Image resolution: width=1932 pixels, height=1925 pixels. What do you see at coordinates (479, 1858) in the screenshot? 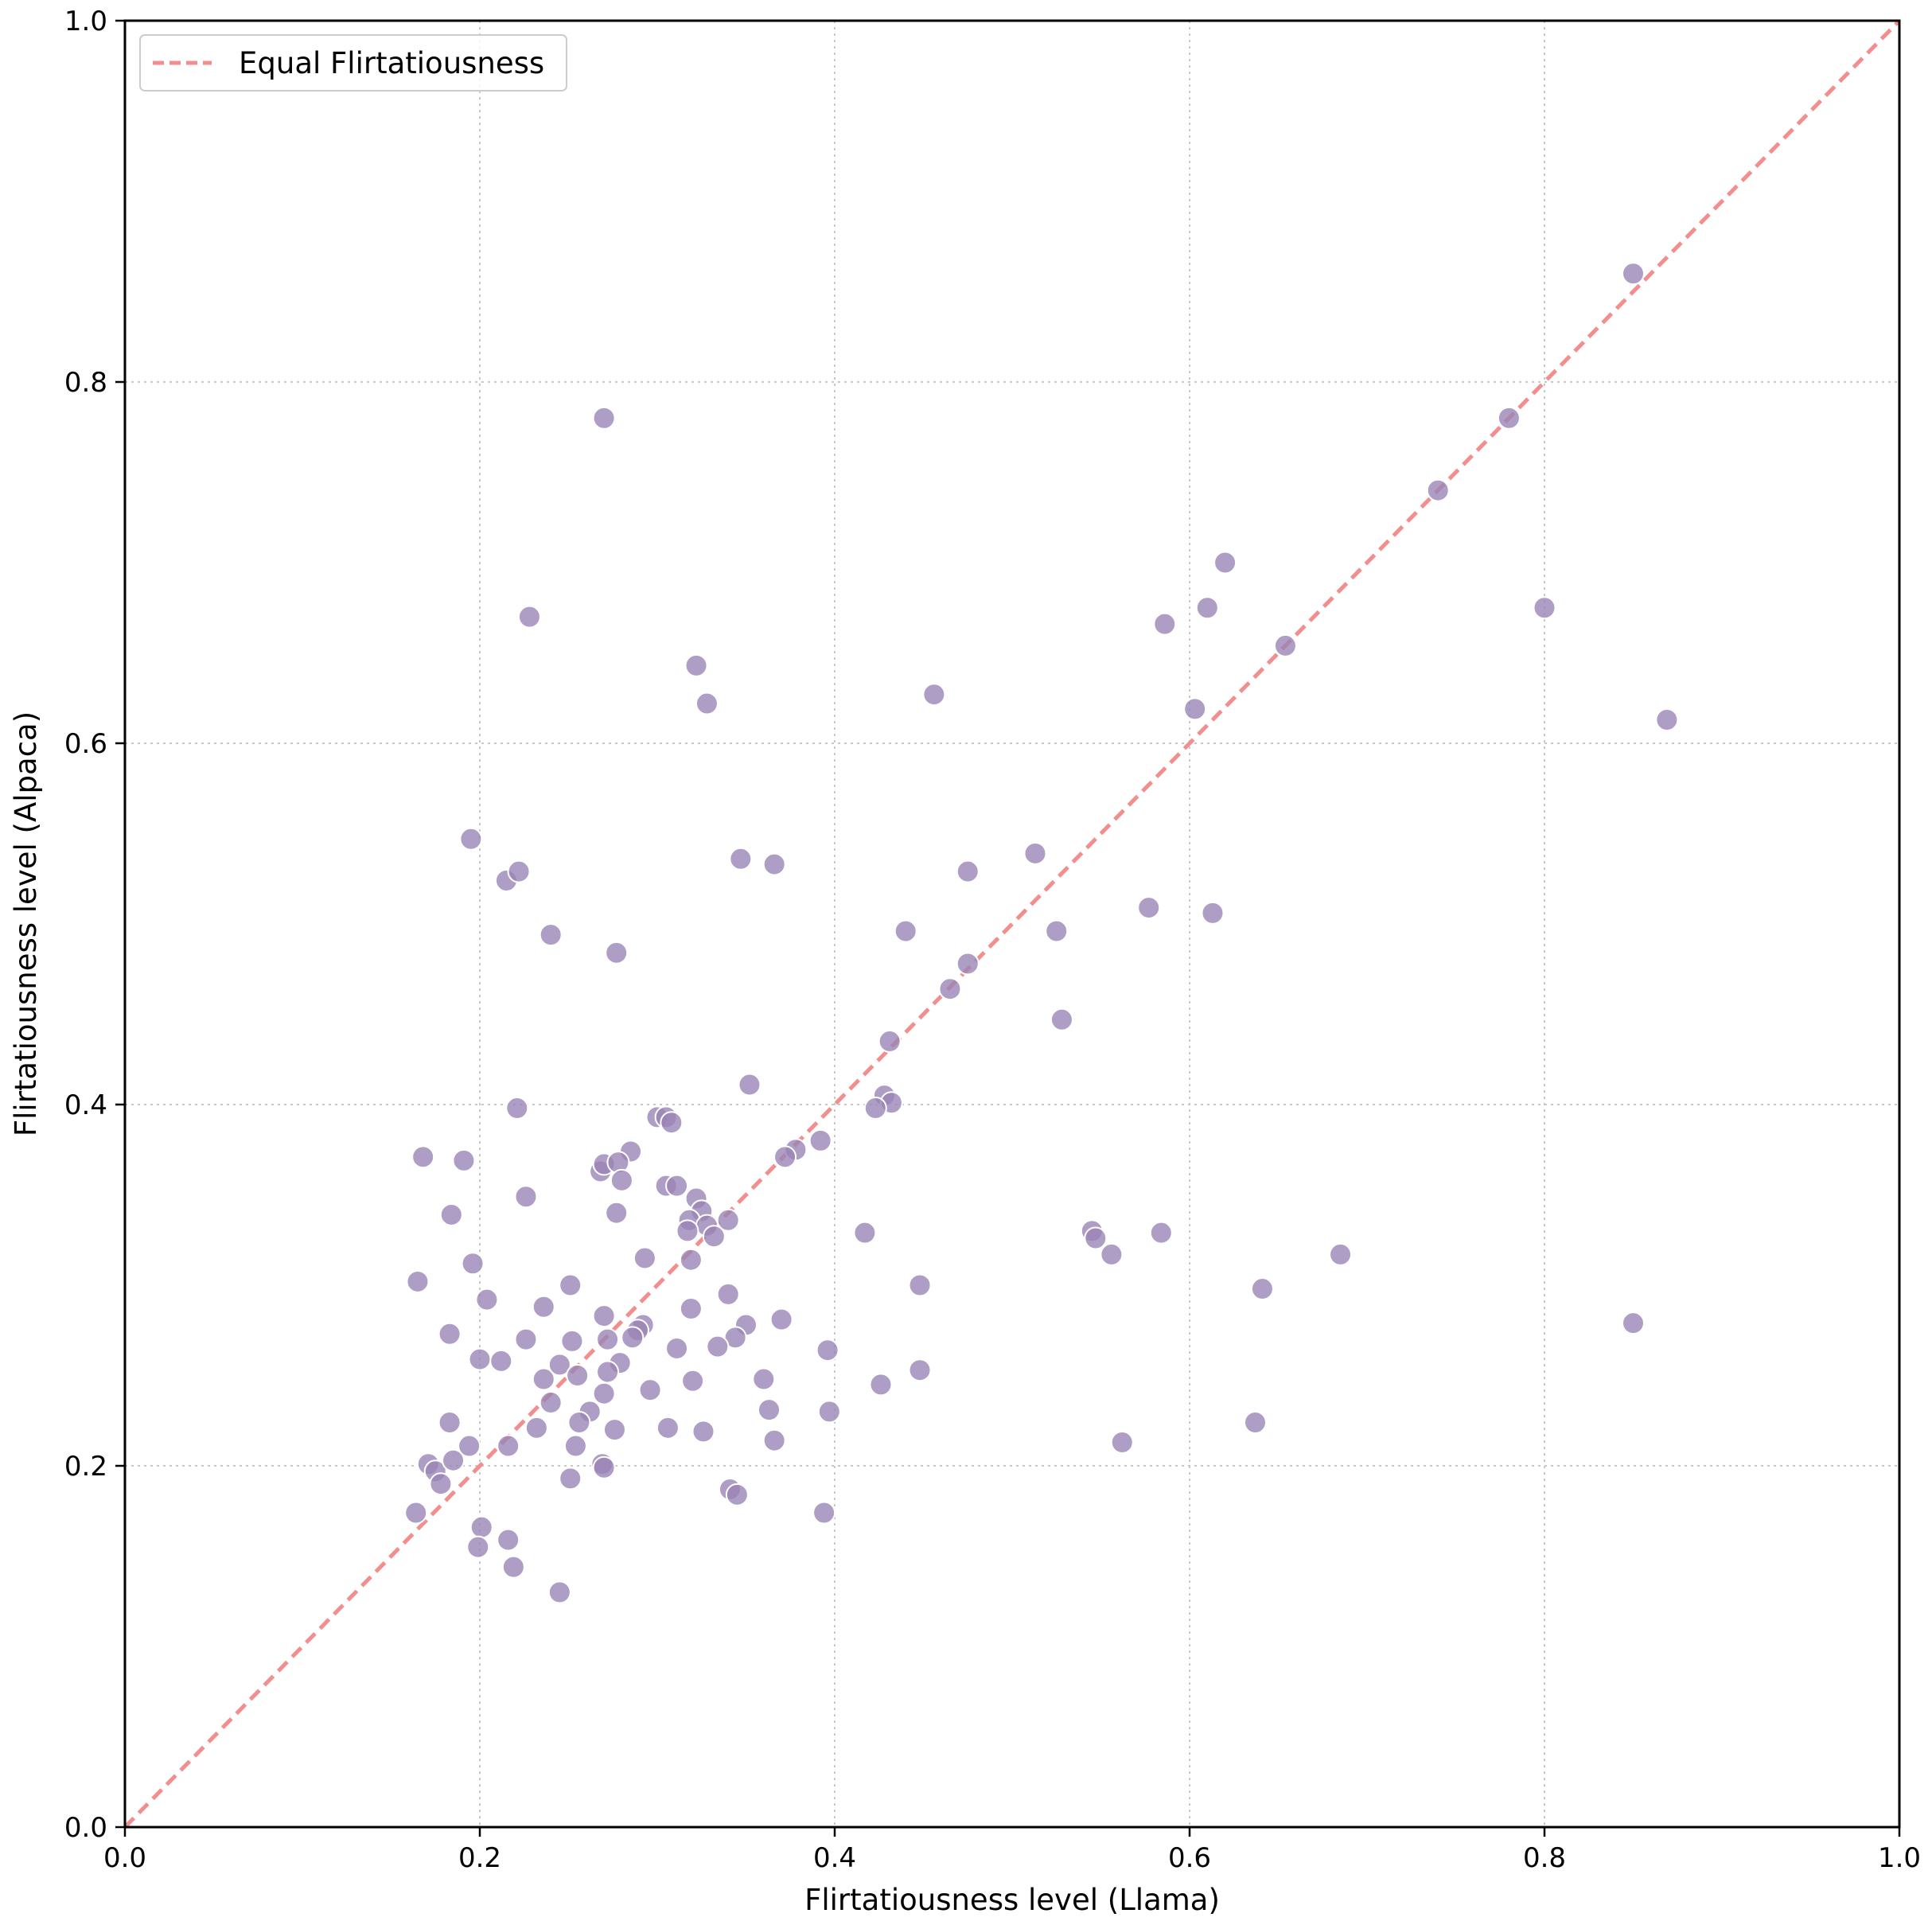
I see `x-tick-label: 0.2` at bounding box center [479, 1858].